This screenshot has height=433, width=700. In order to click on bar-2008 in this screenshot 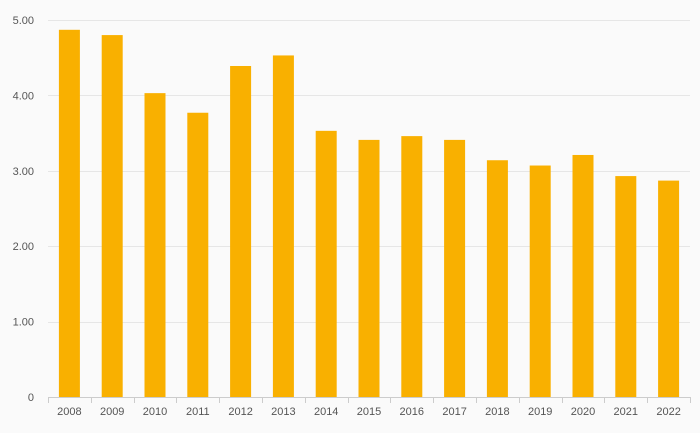, I will do `click(69, 213)`.